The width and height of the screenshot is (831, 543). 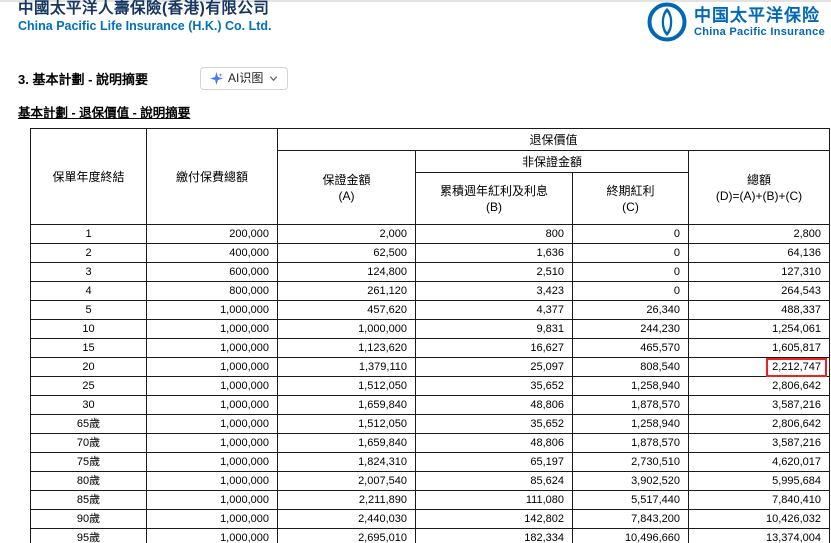 I want to click on value-cell: 2,212,747, so click(x=759, y=367).